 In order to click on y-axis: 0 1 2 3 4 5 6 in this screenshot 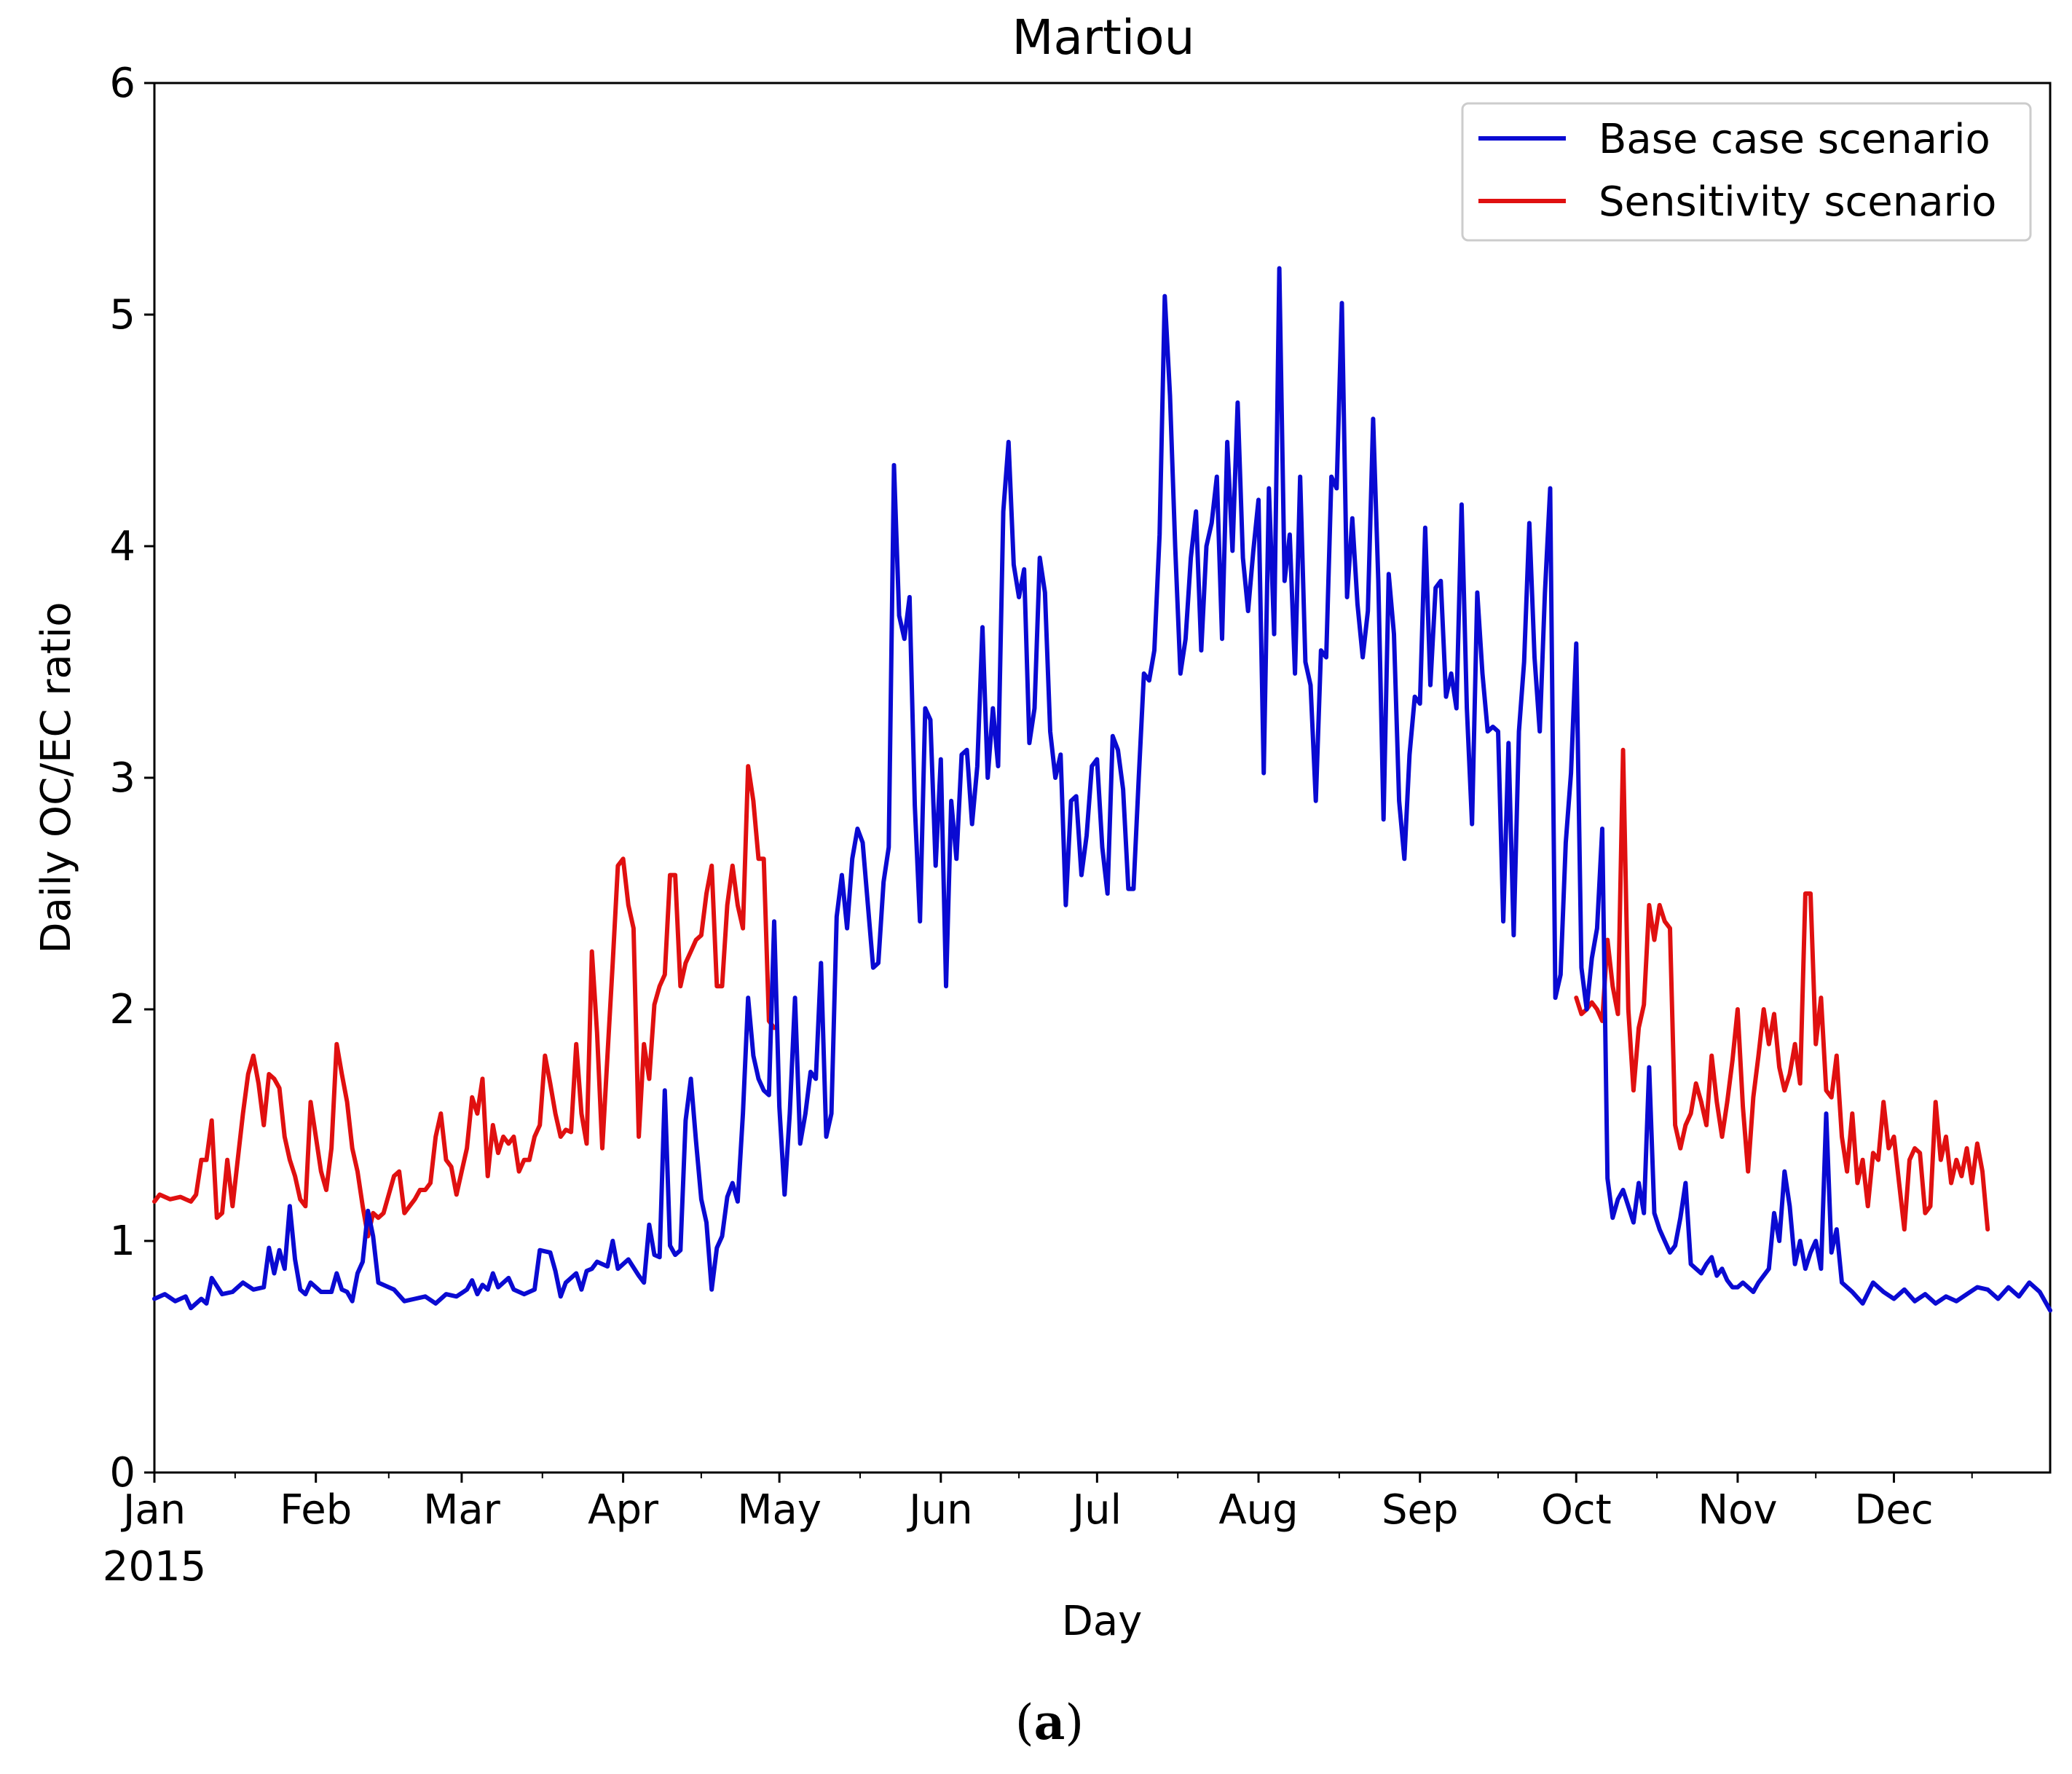, I will do `click(131, 778)`.